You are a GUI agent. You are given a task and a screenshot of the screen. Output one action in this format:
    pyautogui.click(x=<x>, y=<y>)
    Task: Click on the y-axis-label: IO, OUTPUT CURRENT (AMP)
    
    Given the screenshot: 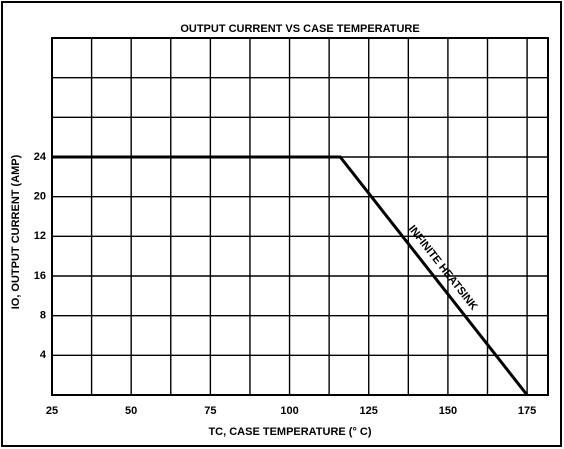 What is the action you would take?
    pyautogui.click(x=16, y=231)
    